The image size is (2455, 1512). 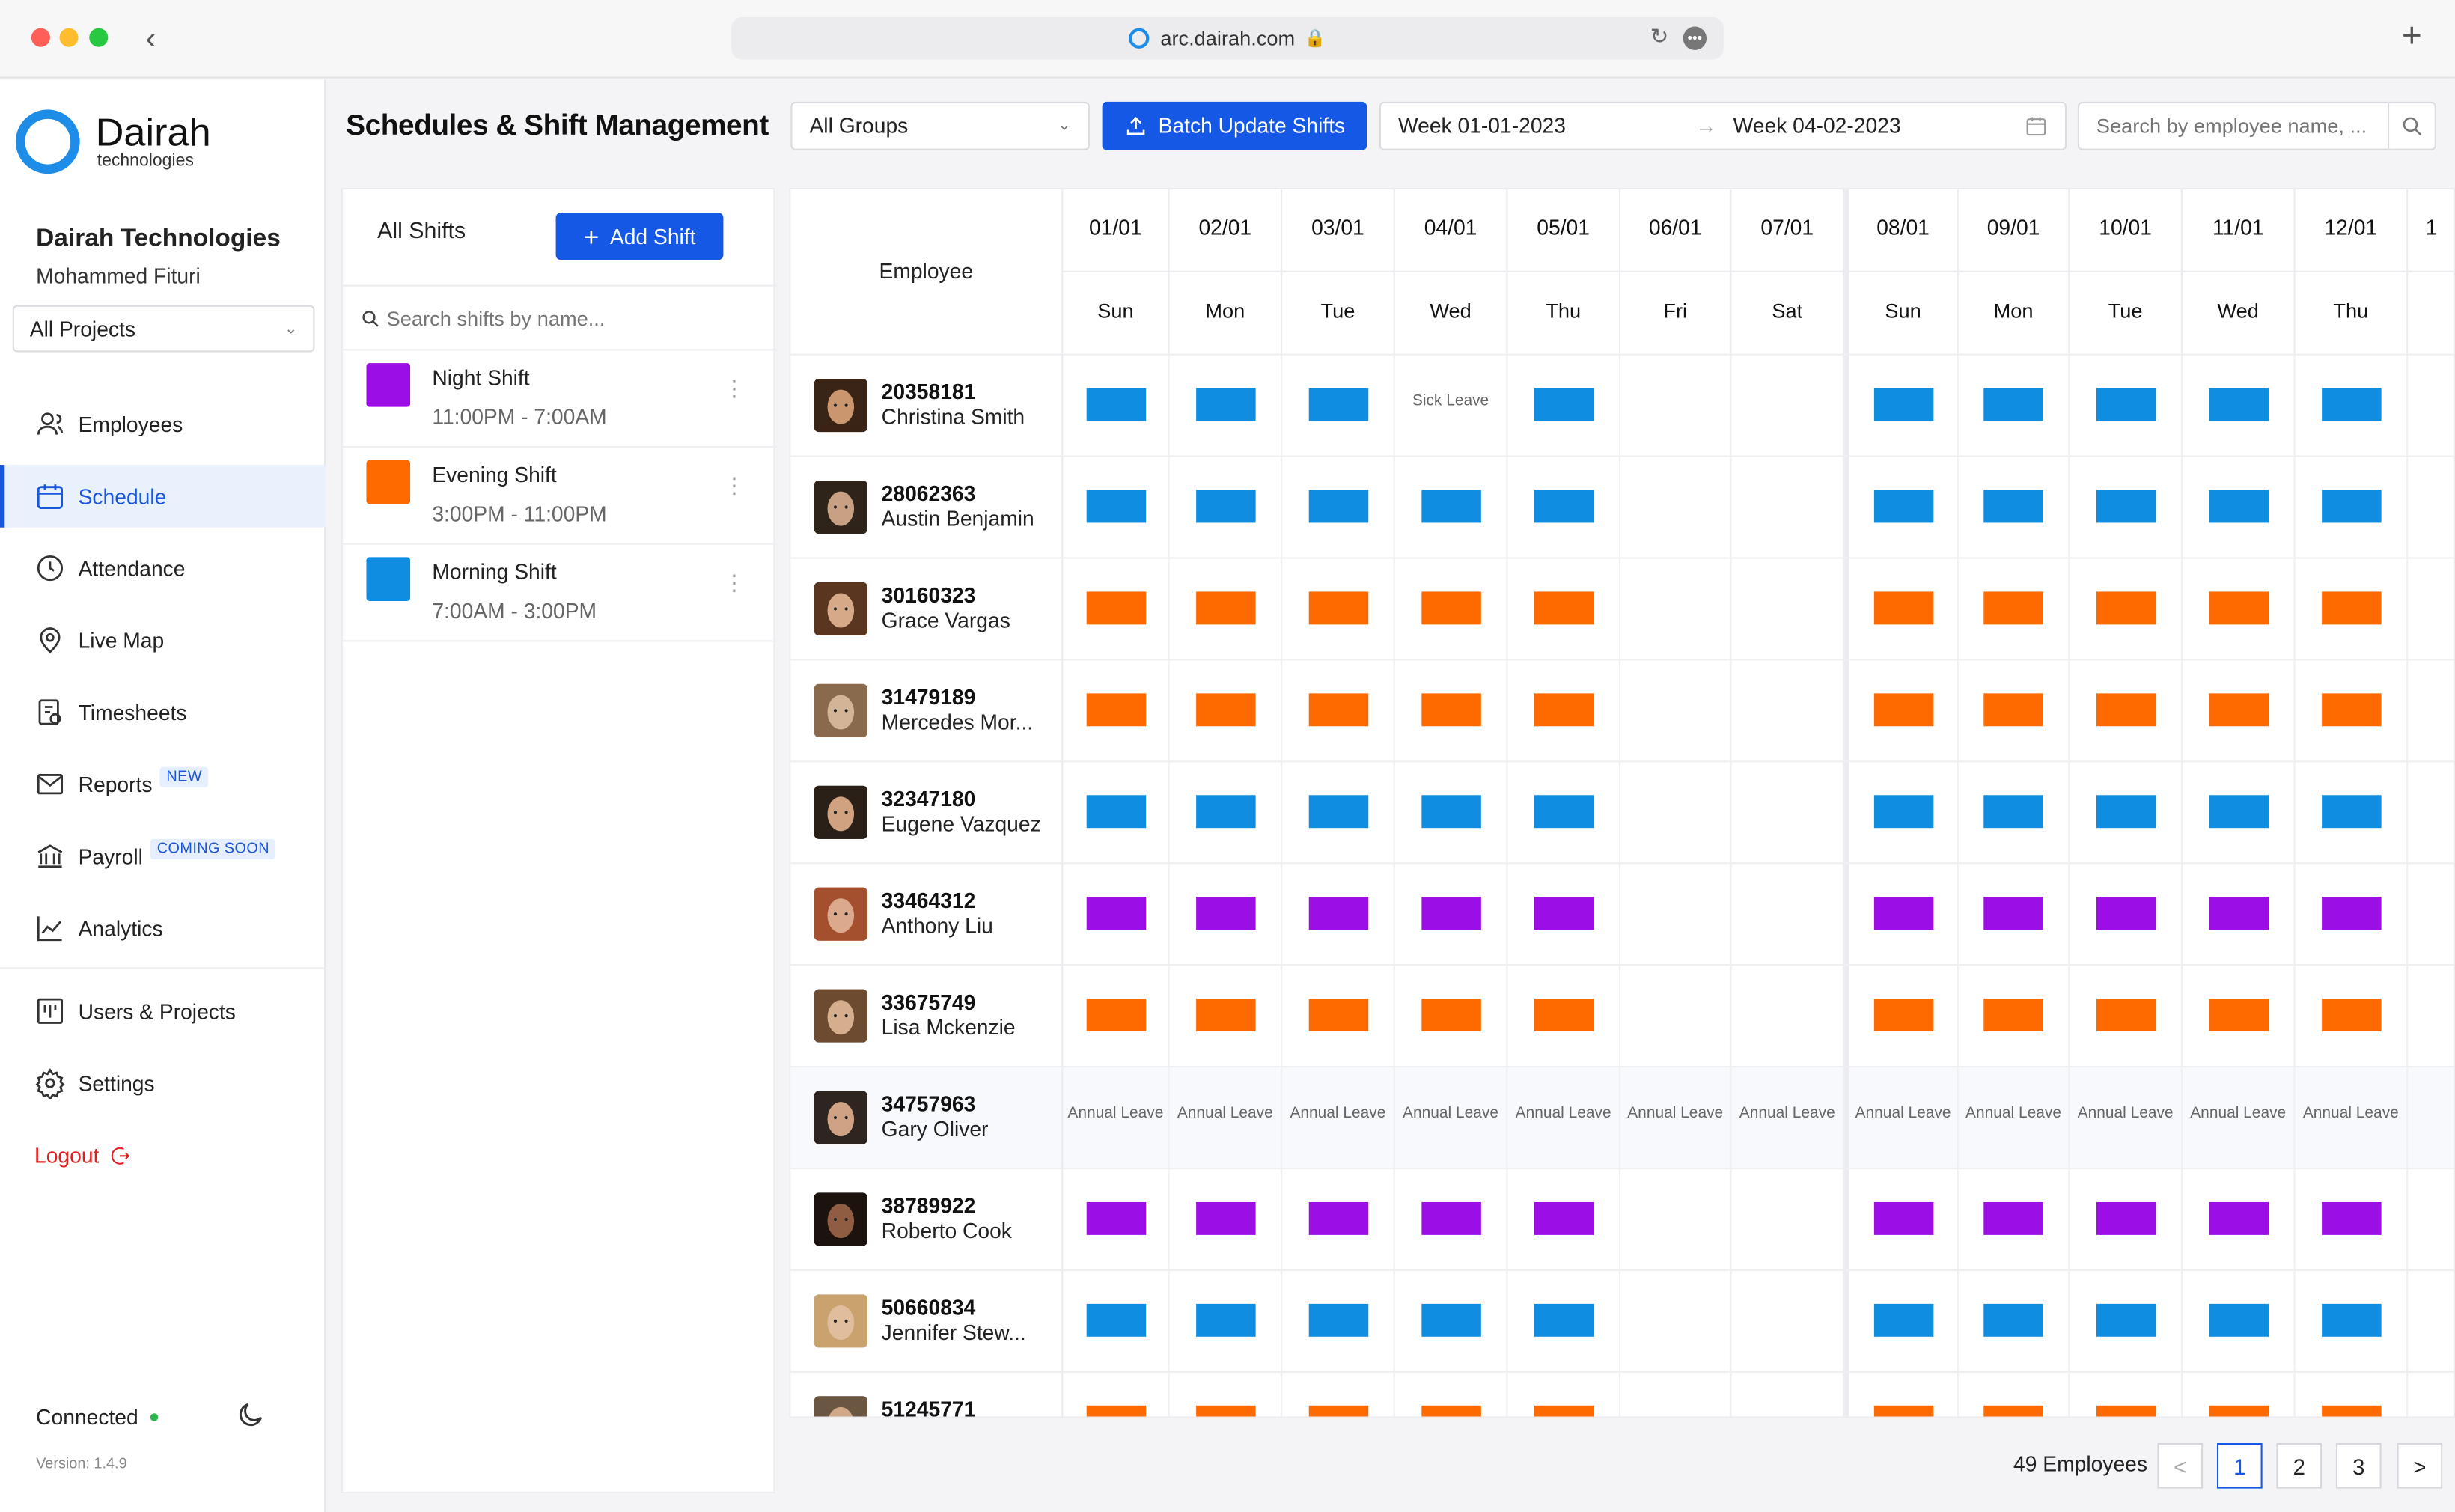 What do you see at coordinates (2256, 125) in the screenshot?
I see `employee-search-field` at bounding box center [2256, 125].